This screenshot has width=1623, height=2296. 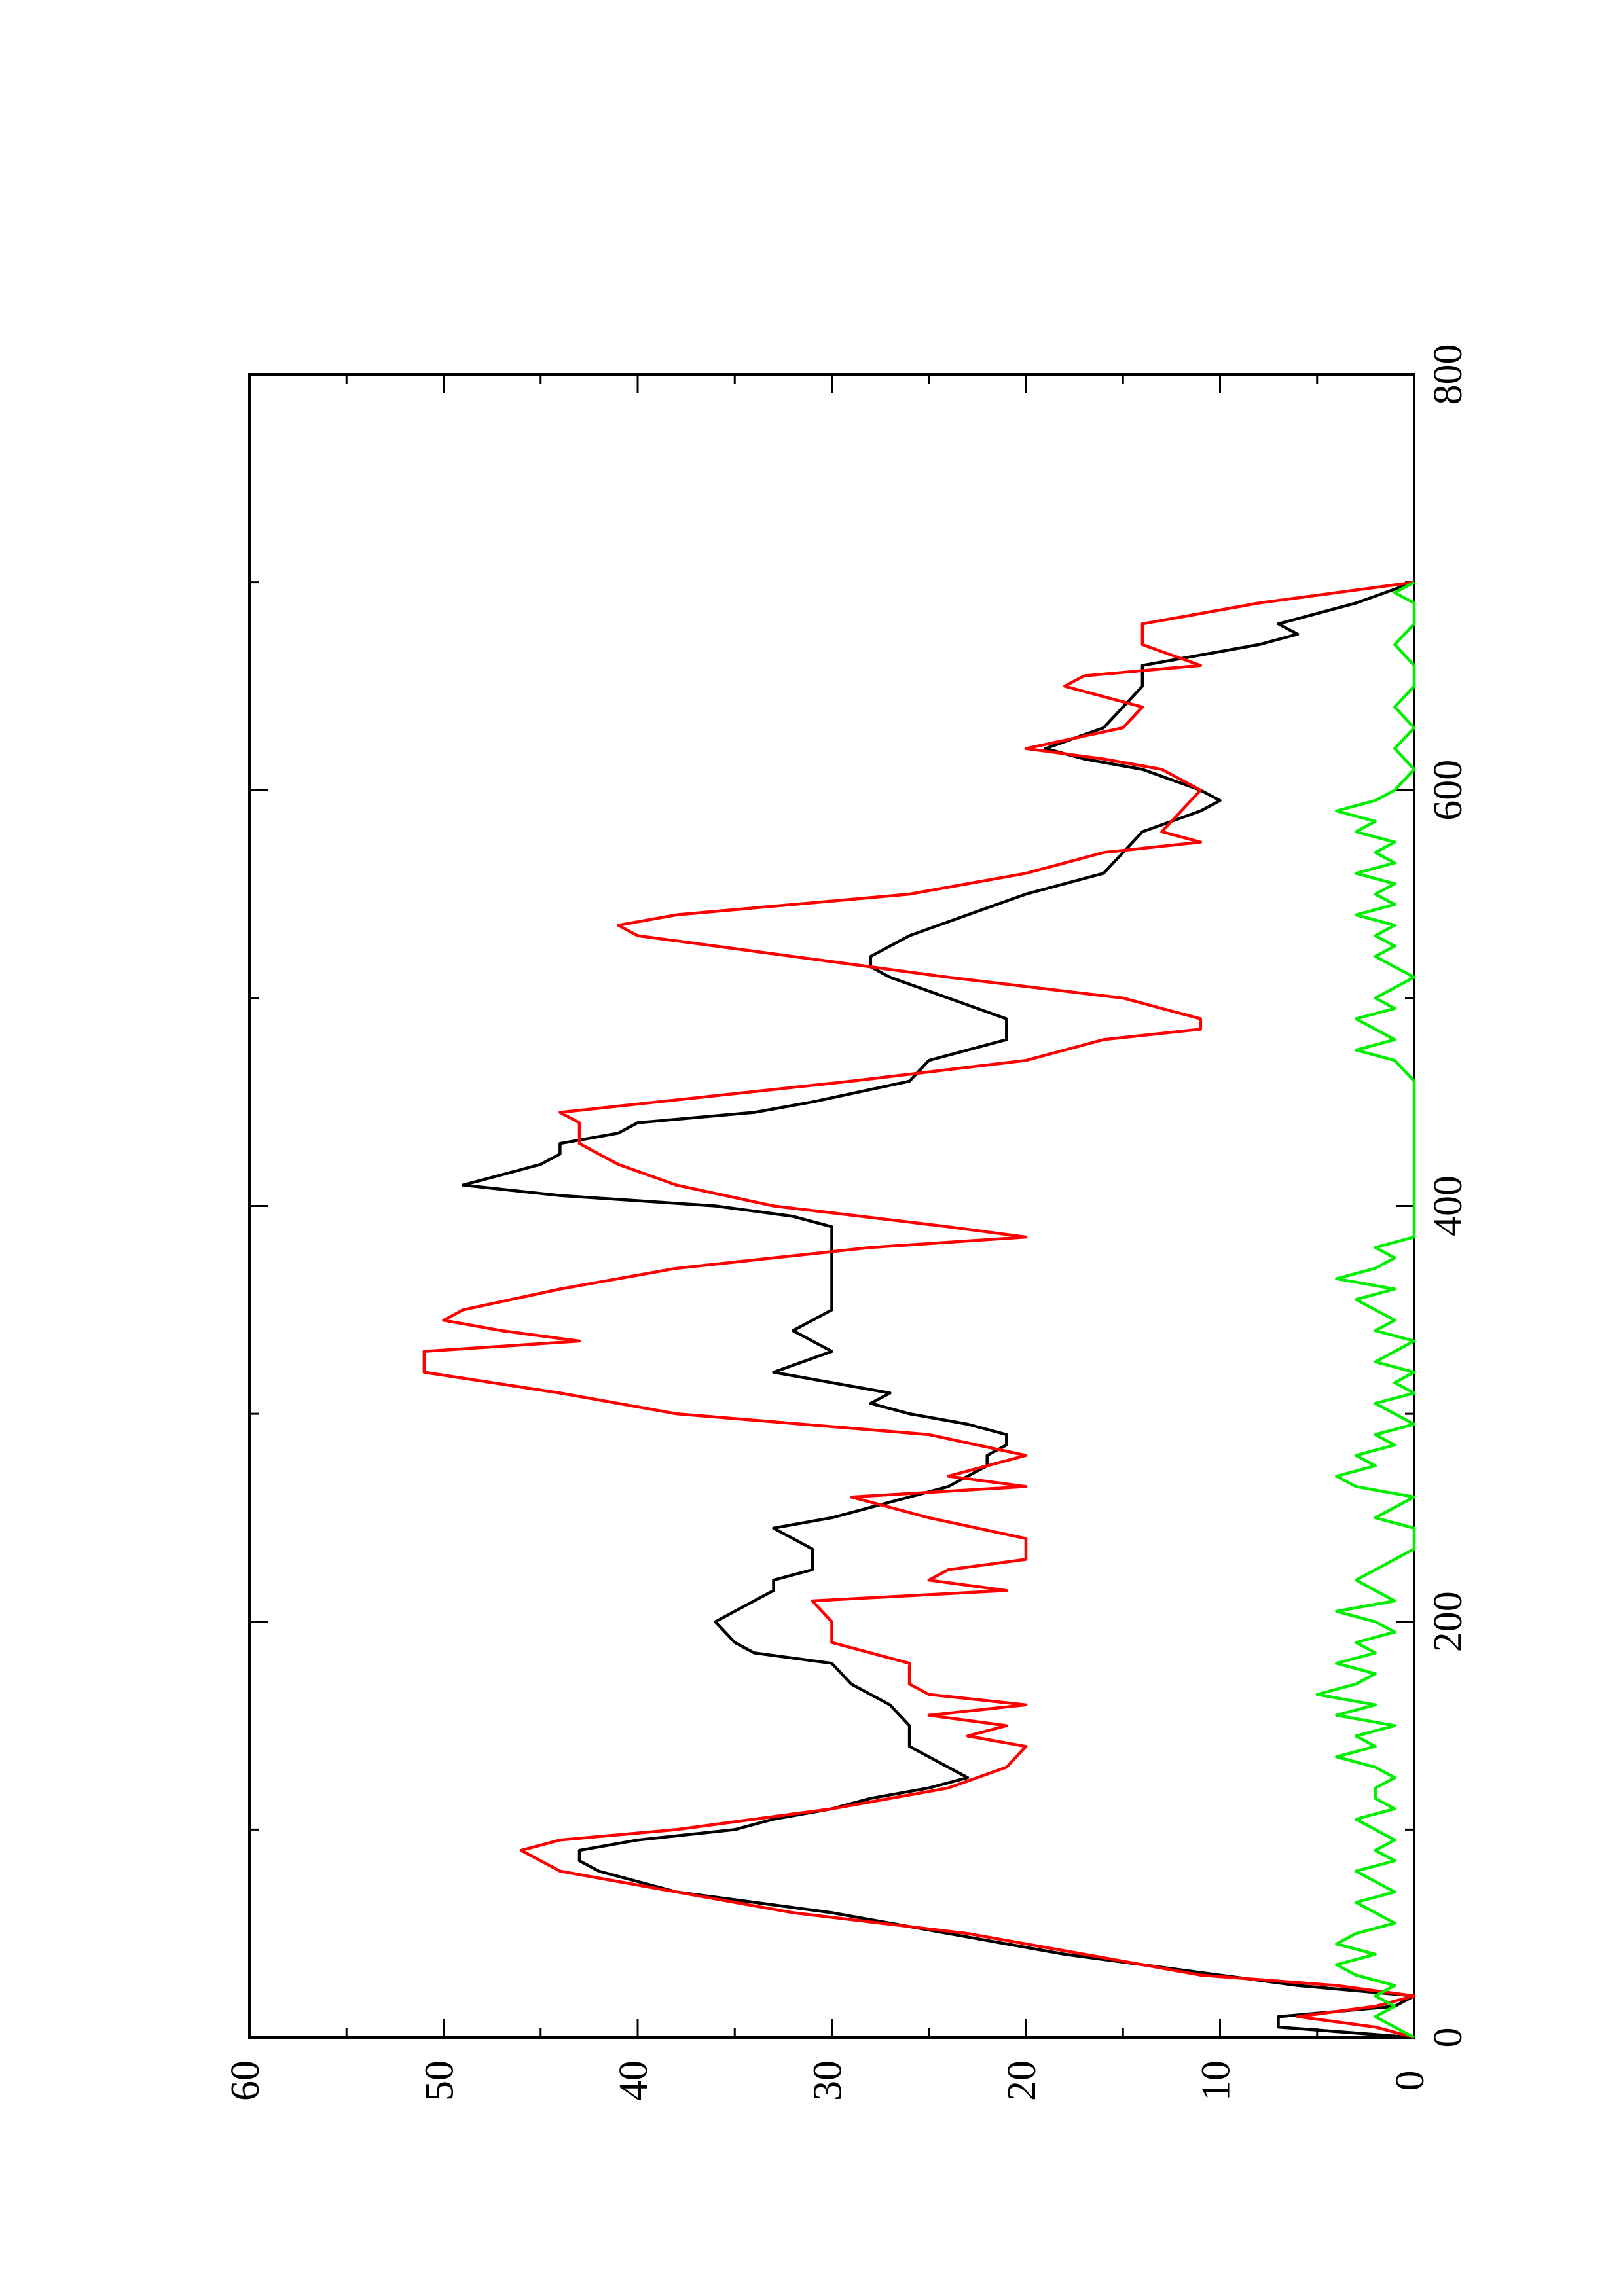 What do you see at coordinates (828, 2080) in the screenshot?
I see `y-tick-label: 30` at bounding box center [828, 2080].